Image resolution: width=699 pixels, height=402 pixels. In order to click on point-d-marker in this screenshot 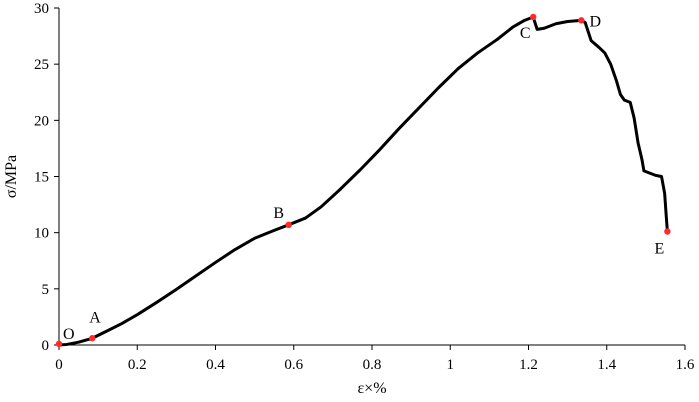, I will do `click(581, 20)`.